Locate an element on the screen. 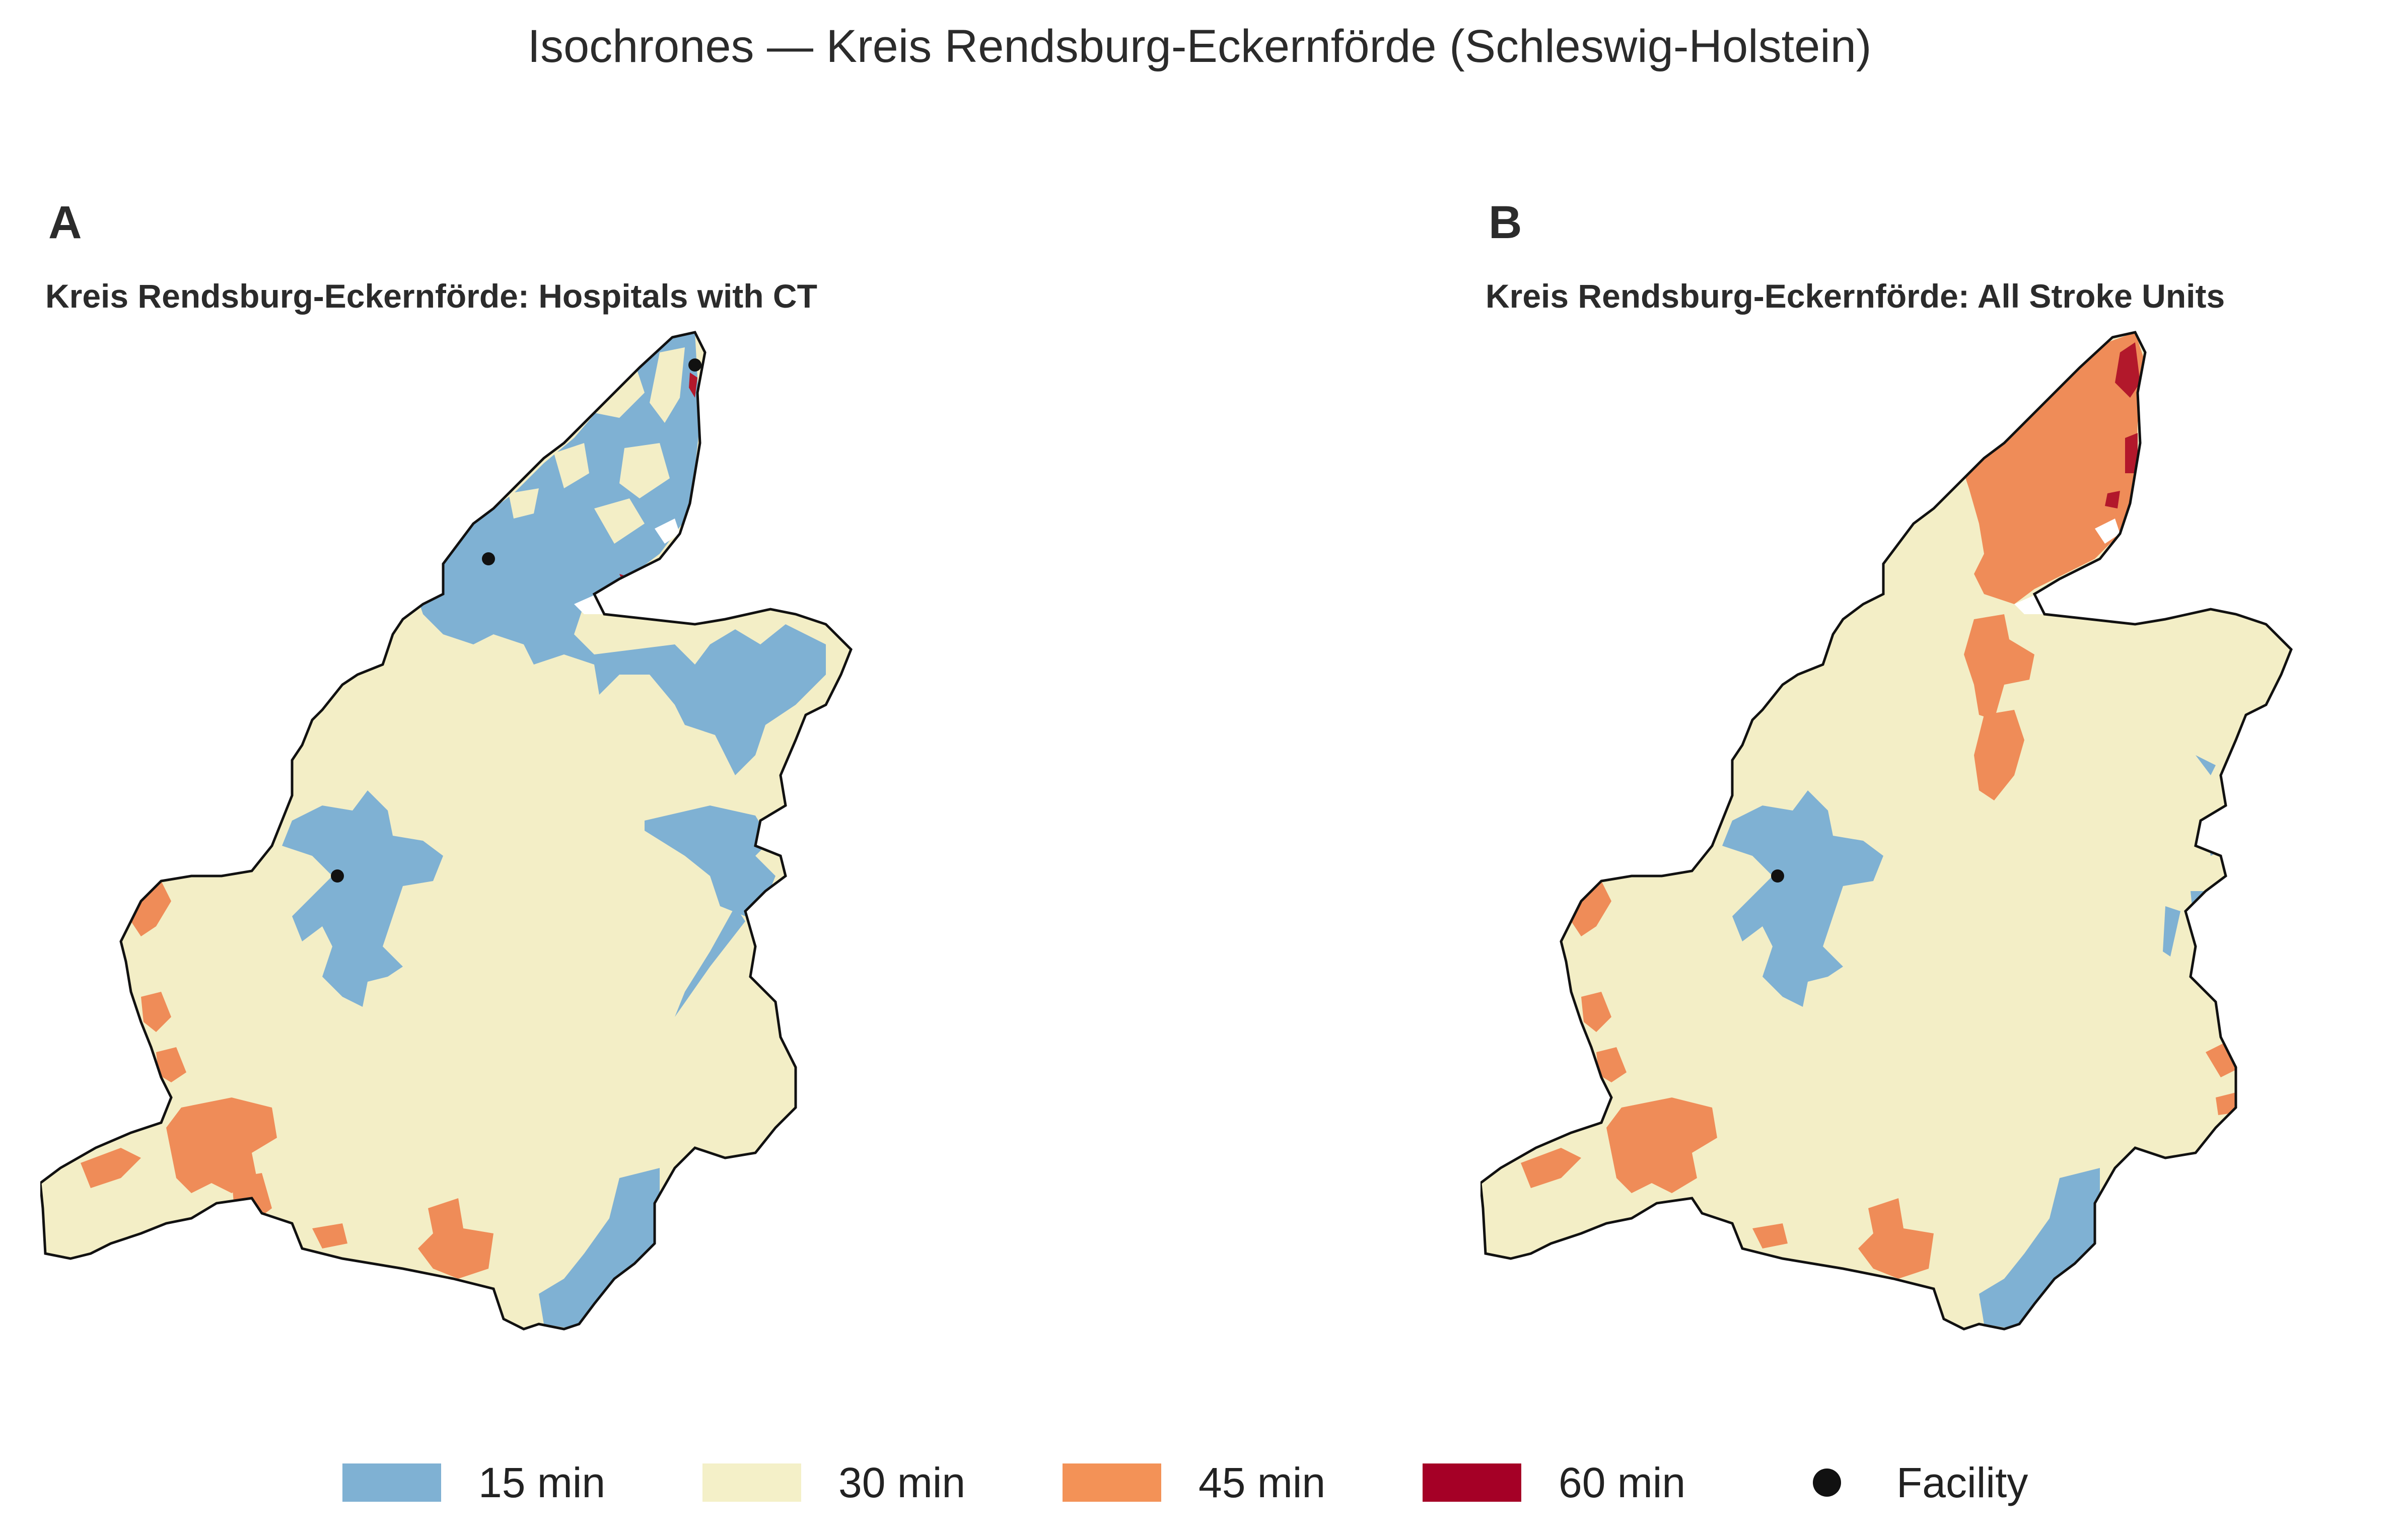  legend: 15 min 30 min 45 min 60 min Facility is located at coordinates (1199, 1483).